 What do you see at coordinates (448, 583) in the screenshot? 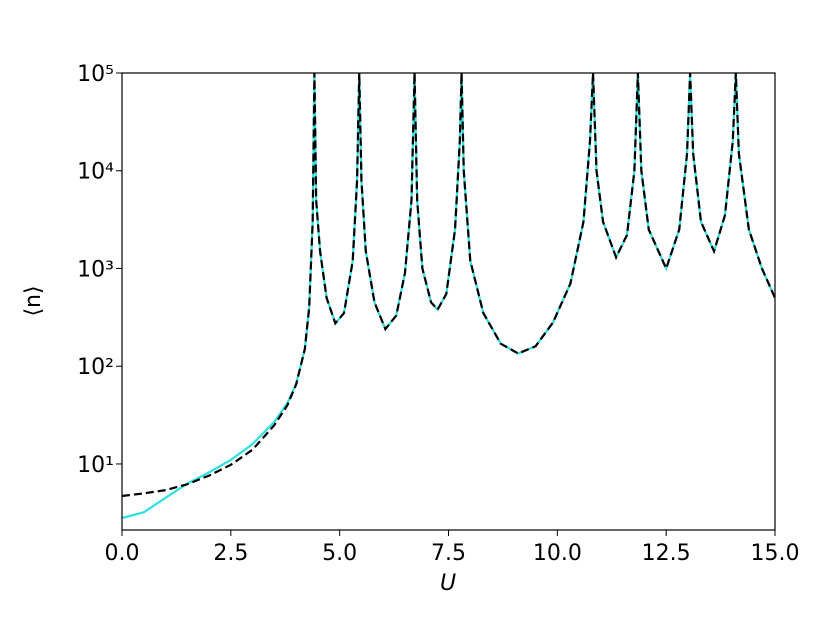
I see `x-axis-label: U` at bounding box center [448, 583].